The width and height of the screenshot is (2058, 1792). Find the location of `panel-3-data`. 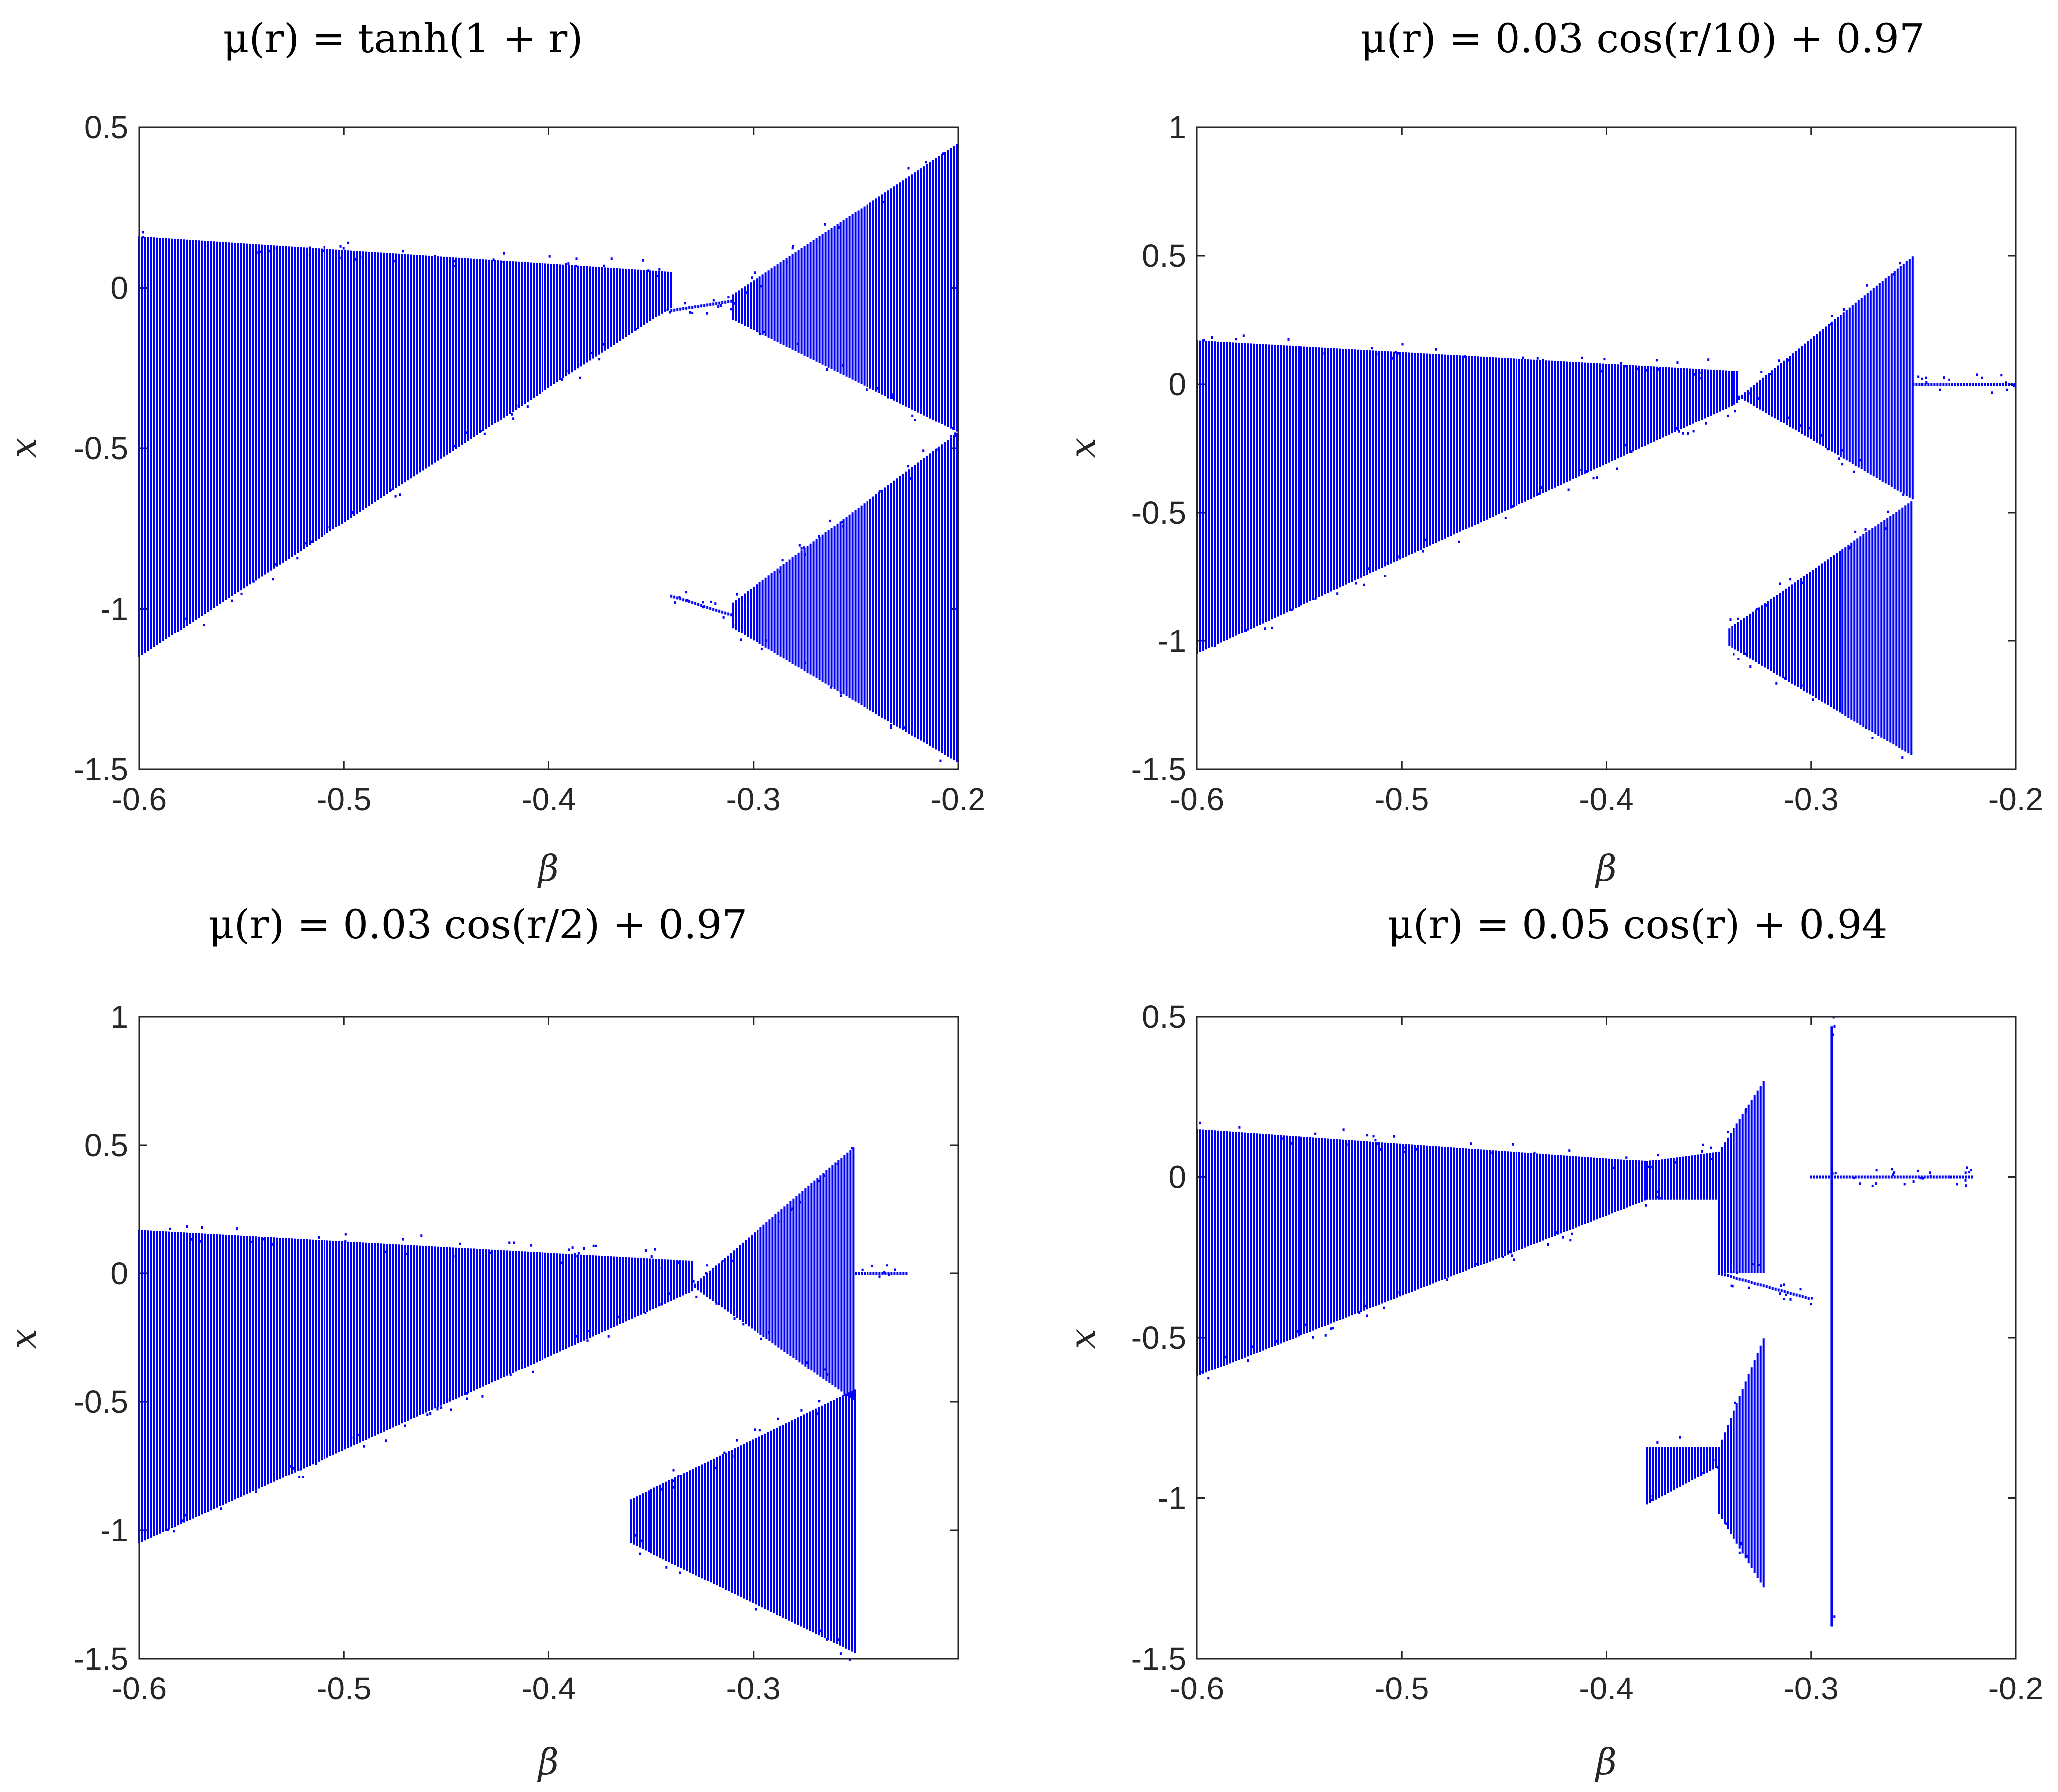

panel-3-data is located at coordinates (523, 1404).